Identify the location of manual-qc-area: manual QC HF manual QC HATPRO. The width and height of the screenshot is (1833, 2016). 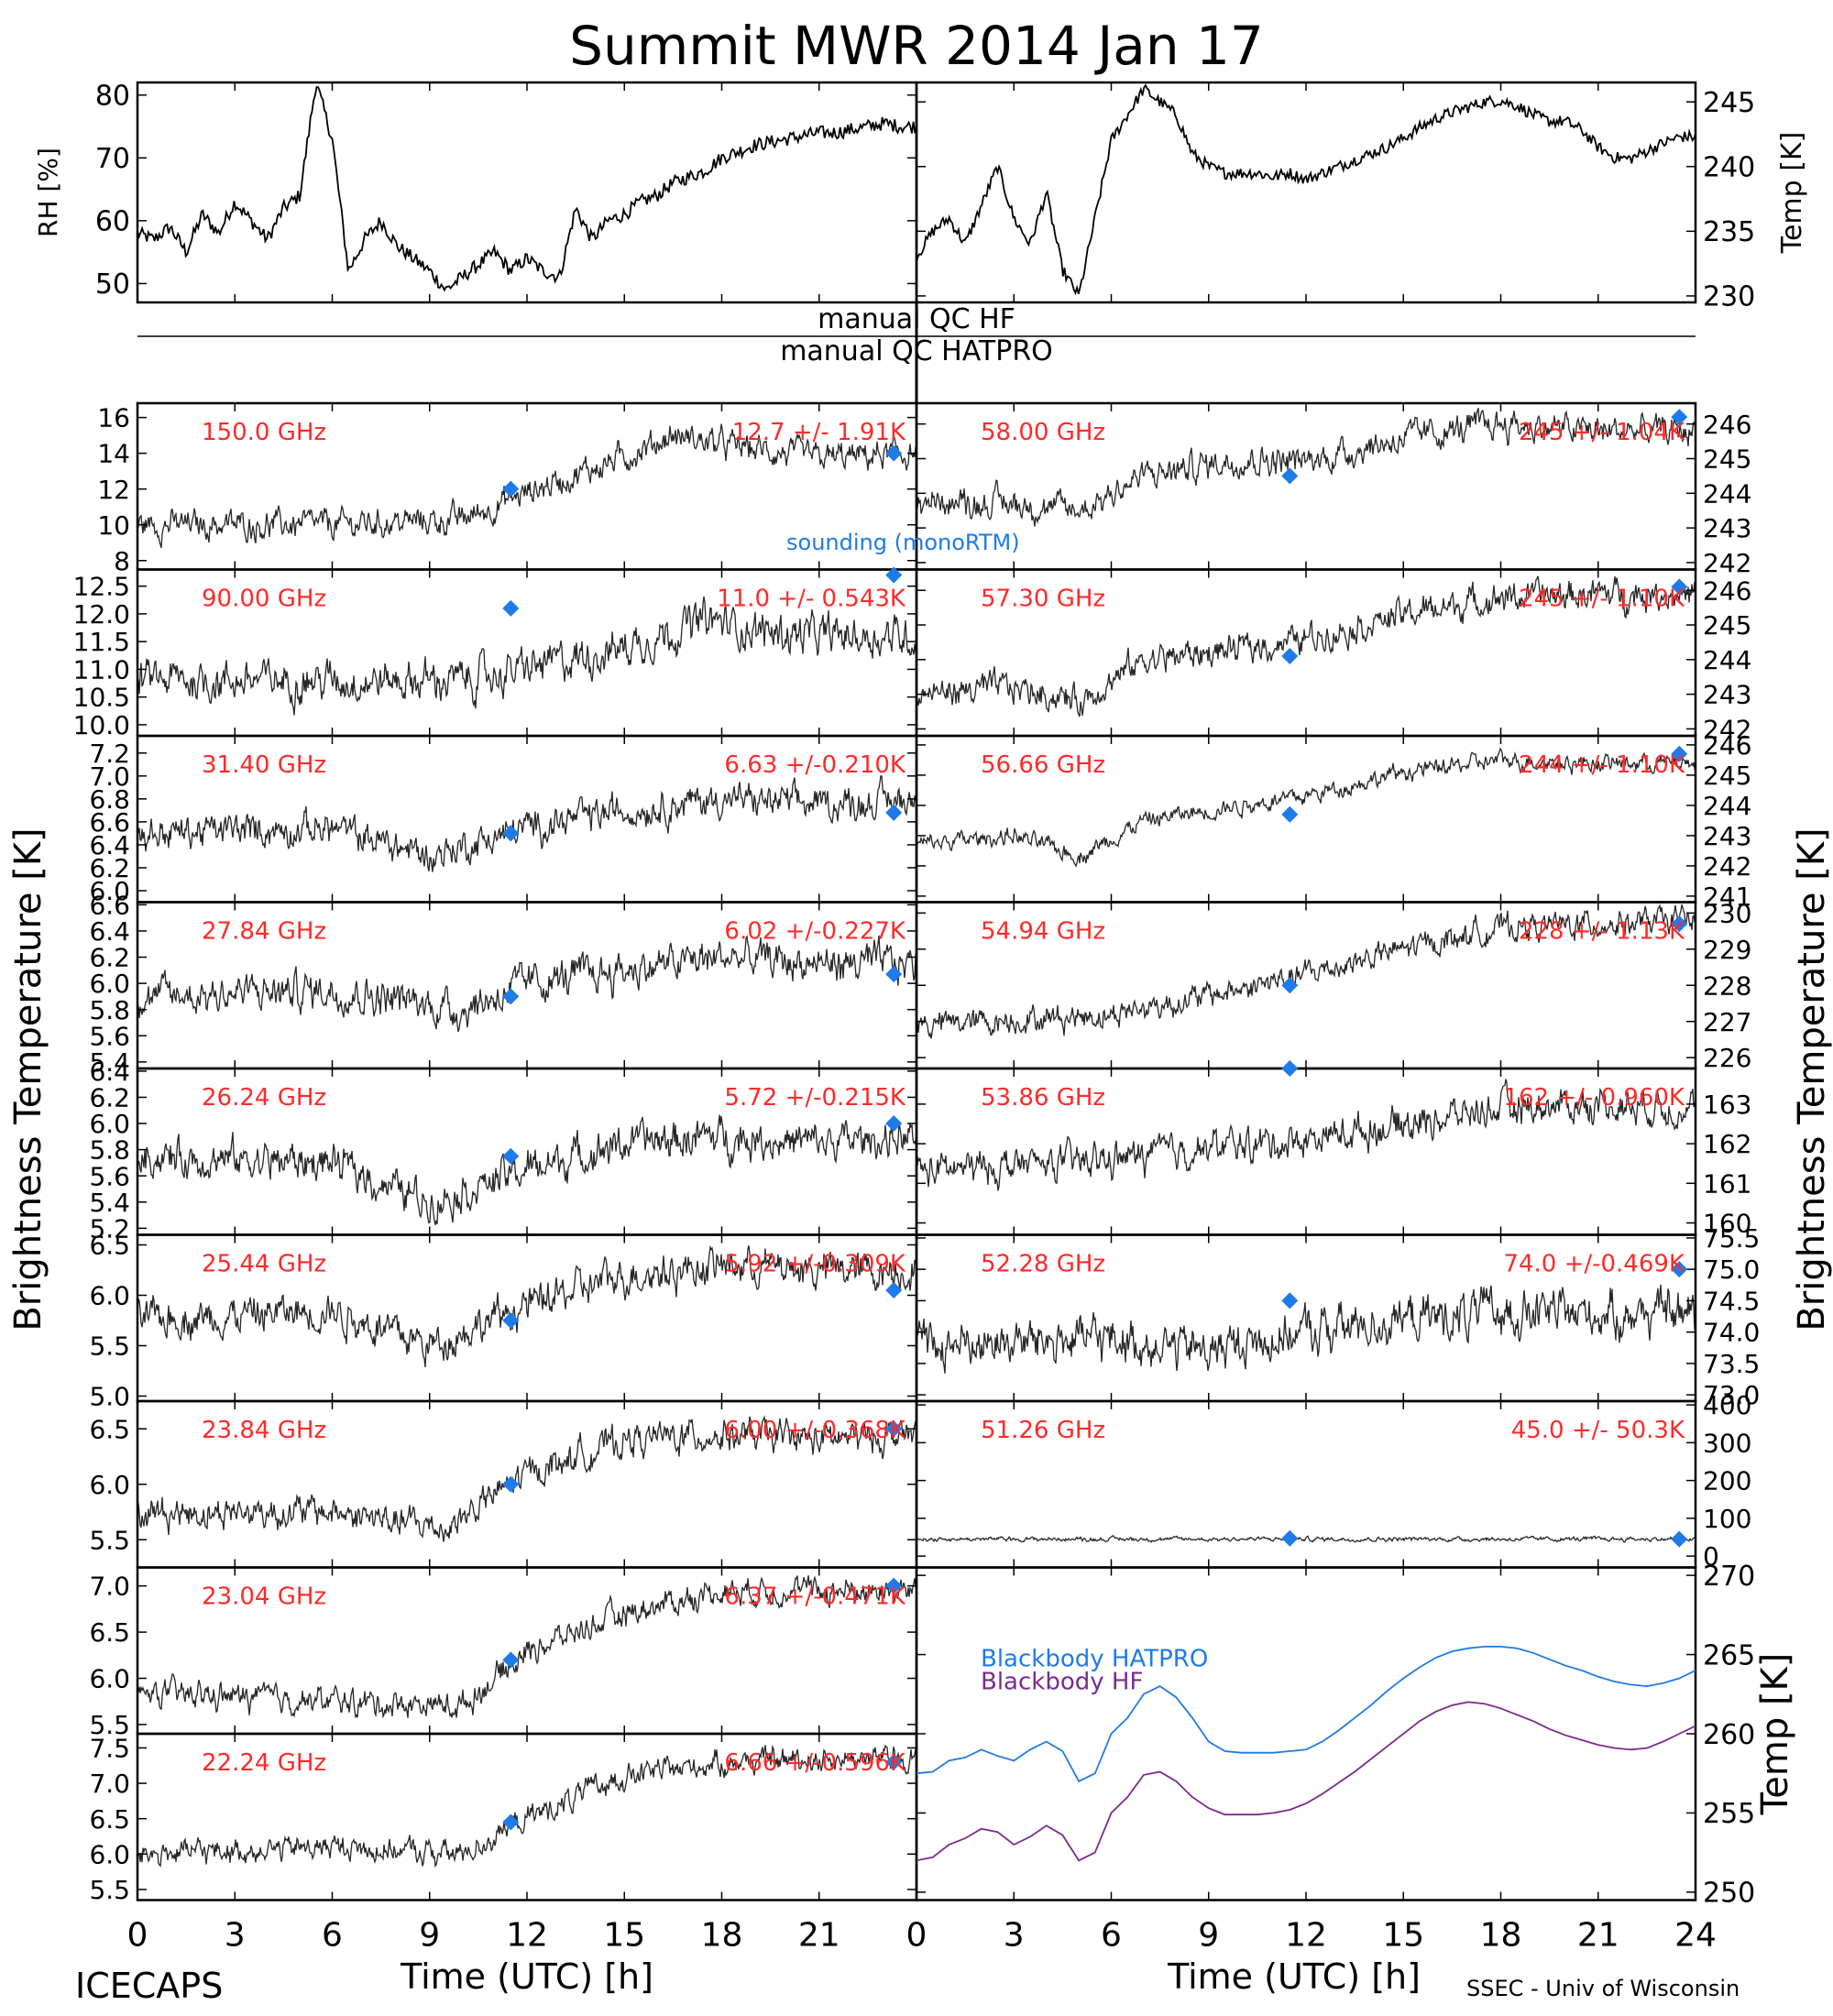
(916, 352).